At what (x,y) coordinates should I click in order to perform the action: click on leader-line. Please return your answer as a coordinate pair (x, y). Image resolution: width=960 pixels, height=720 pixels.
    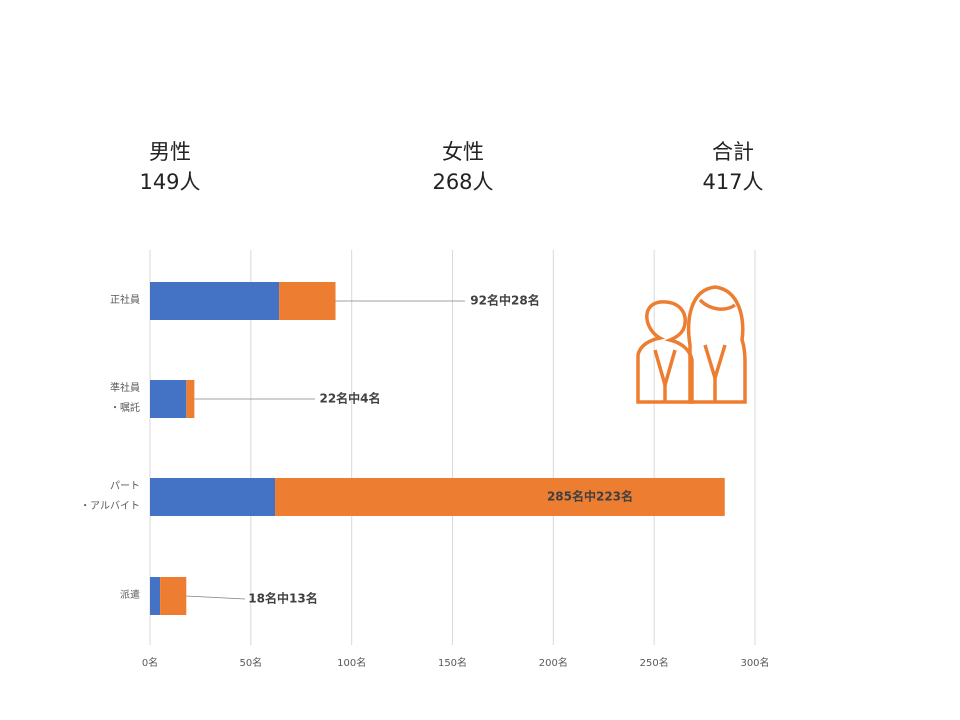
    Looking at the image, I should click on (216, 597).